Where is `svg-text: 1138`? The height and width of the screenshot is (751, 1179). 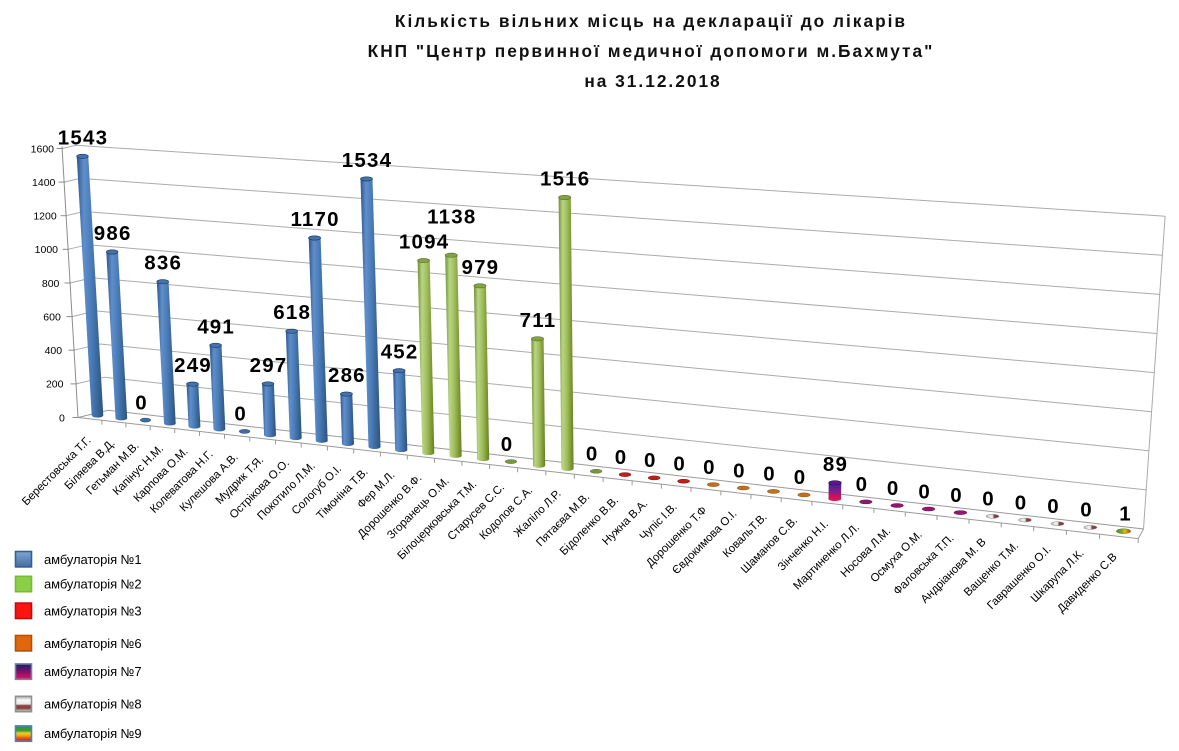
svg-text: 1138 is located at coordinates (451, 217).